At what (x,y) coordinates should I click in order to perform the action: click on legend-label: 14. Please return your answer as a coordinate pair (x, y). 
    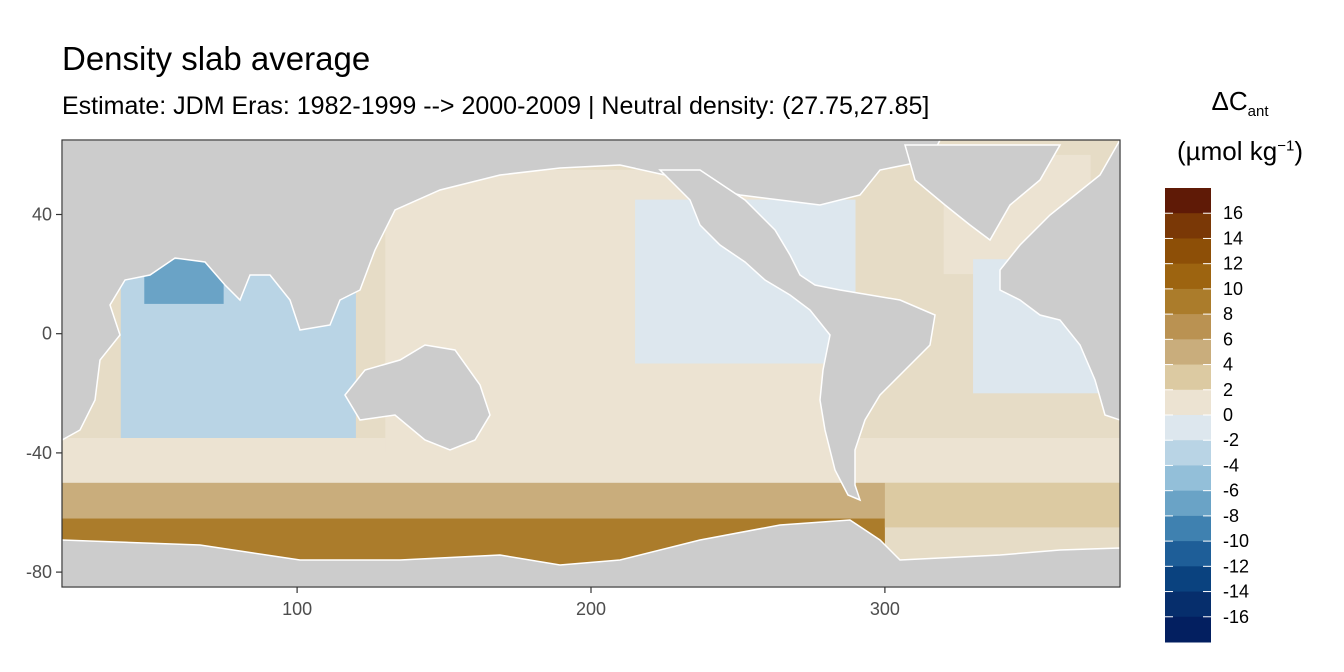
    Looking at the image, I should click on (1233, 238).